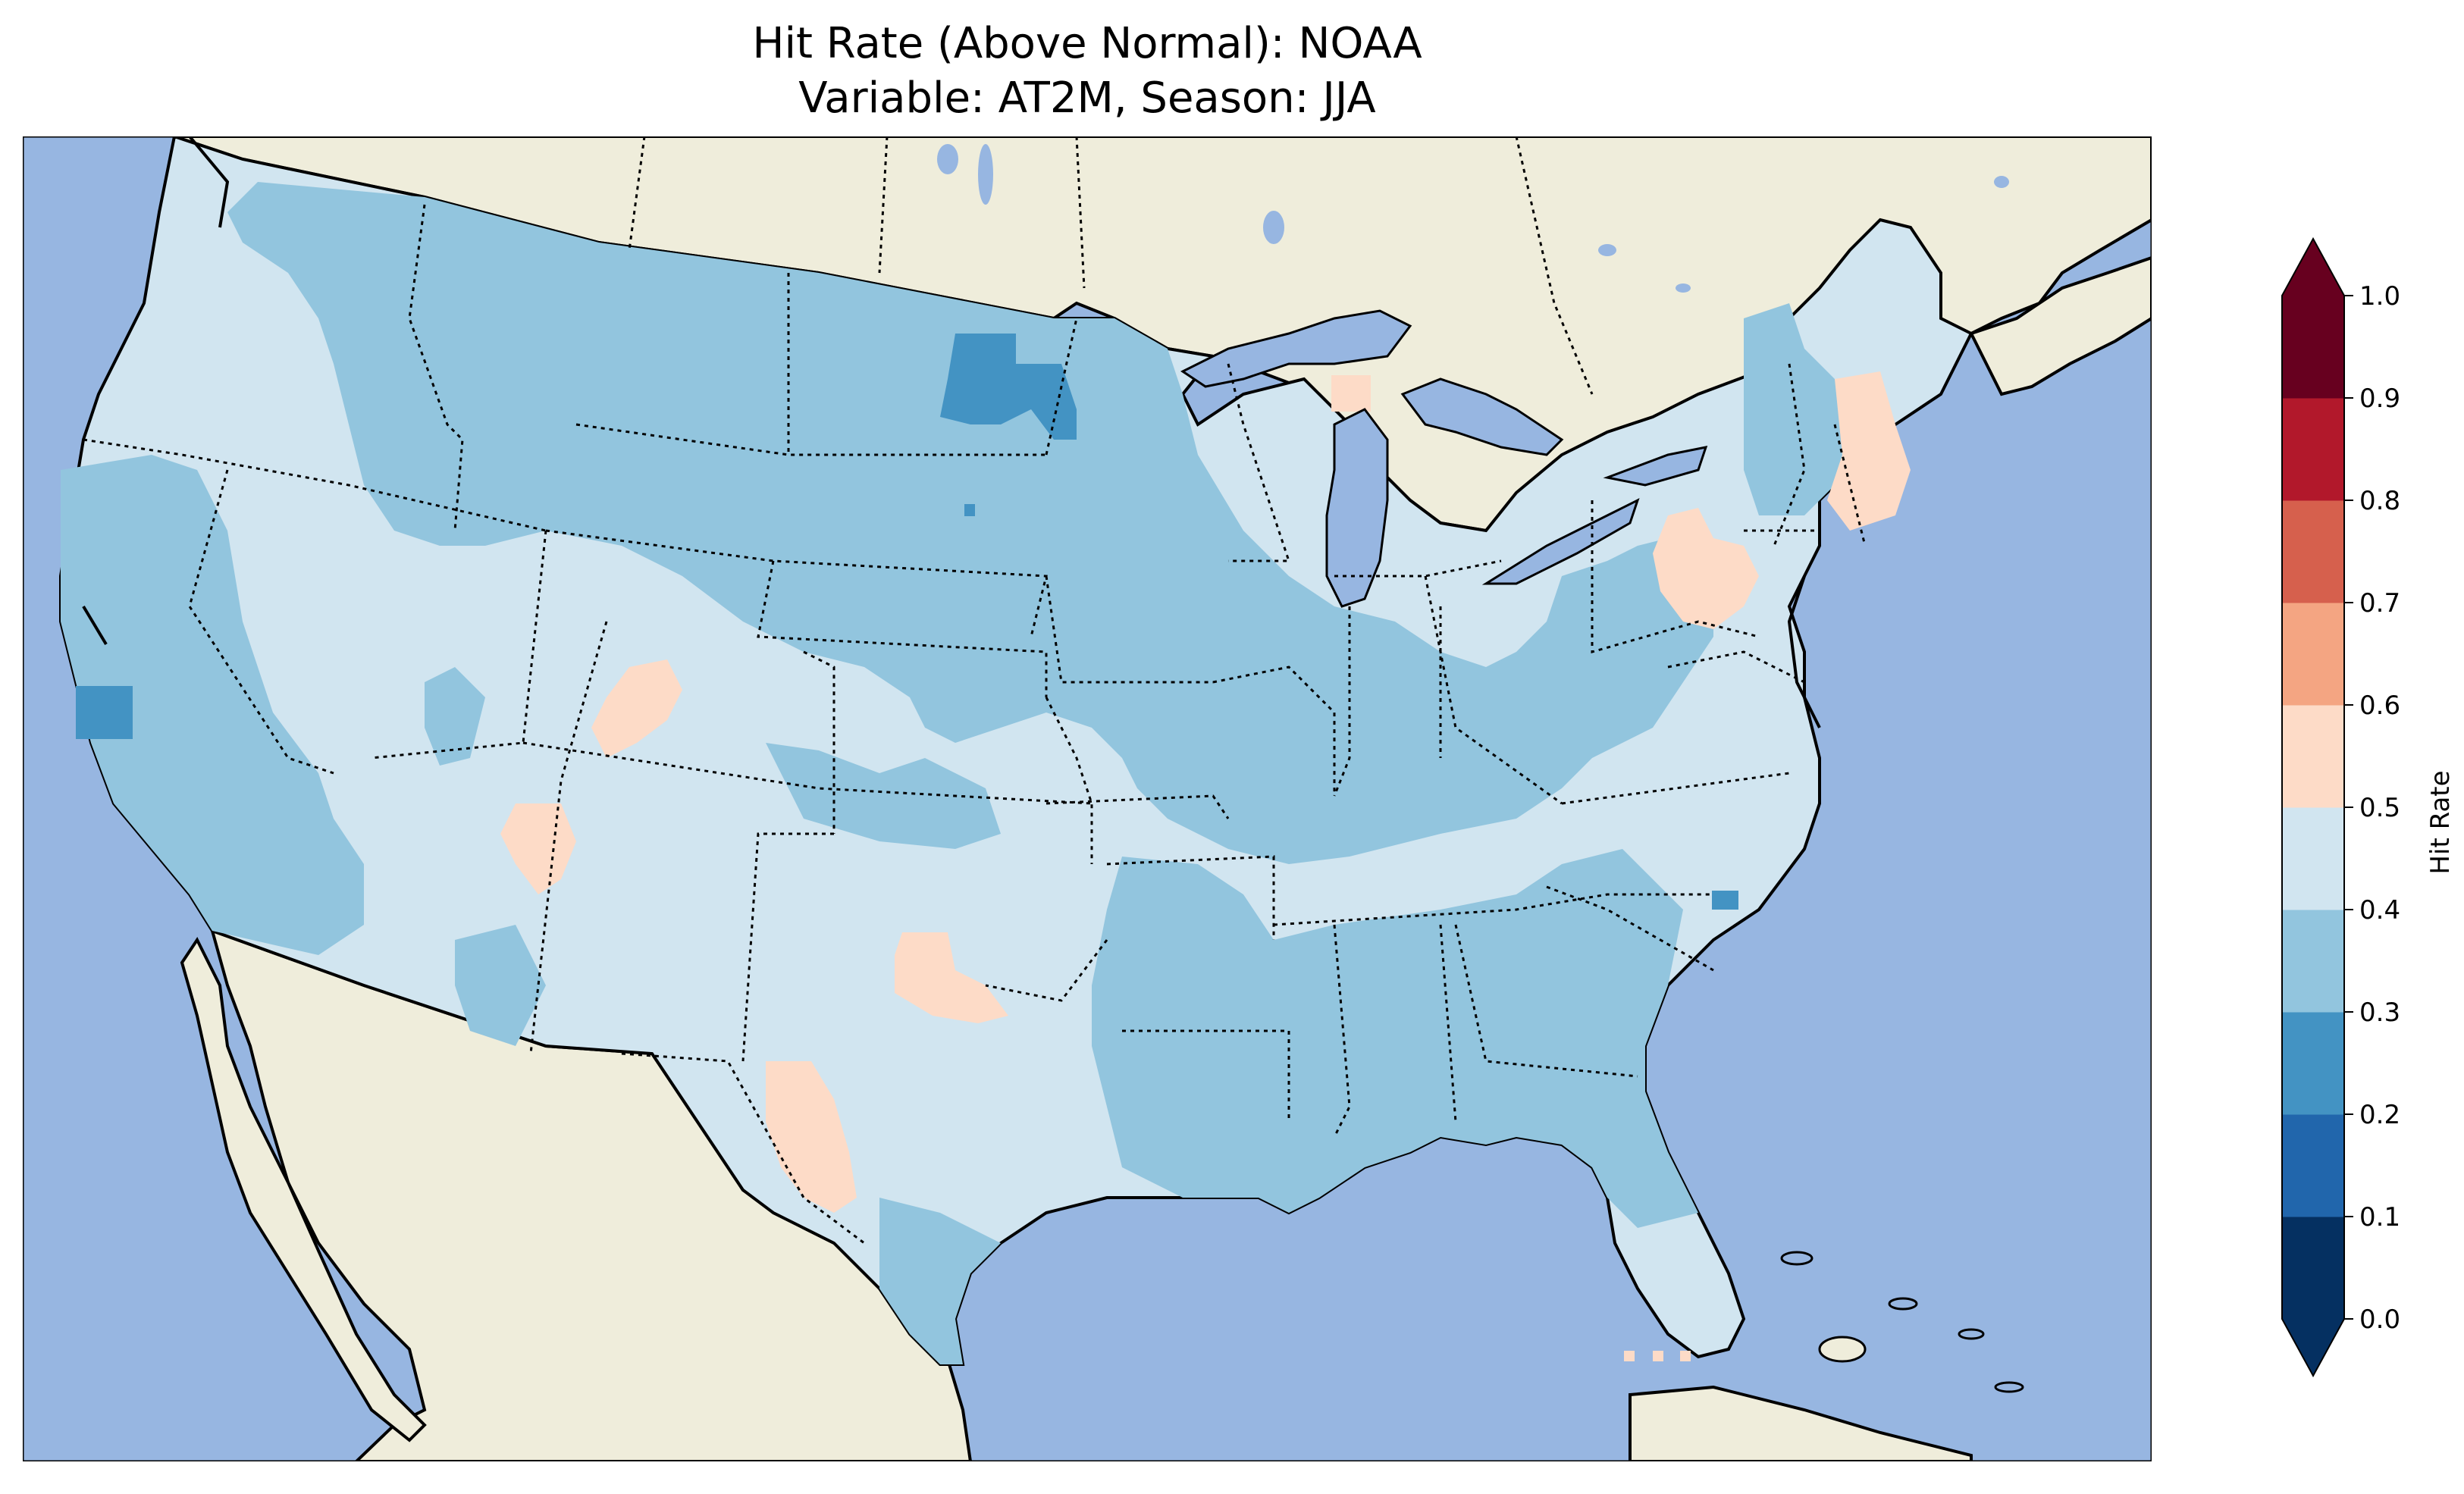  I want to click on colorbar-tick-label: 0.7, so click(2380, 603).